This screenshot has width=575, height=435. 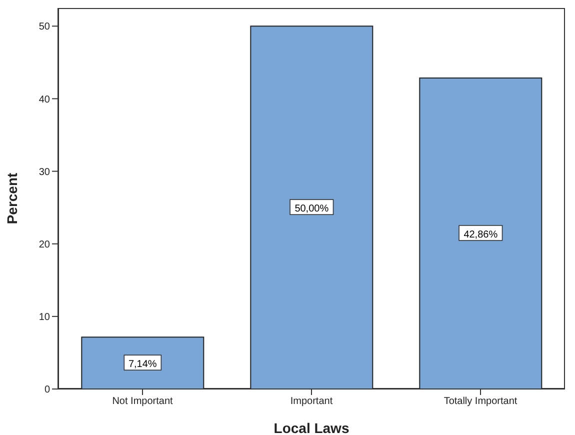 What do you see at coordinates (312, 427) in the screenshot?
I see `x-axis-title: Local Laws` at bounding box center [312, 427].